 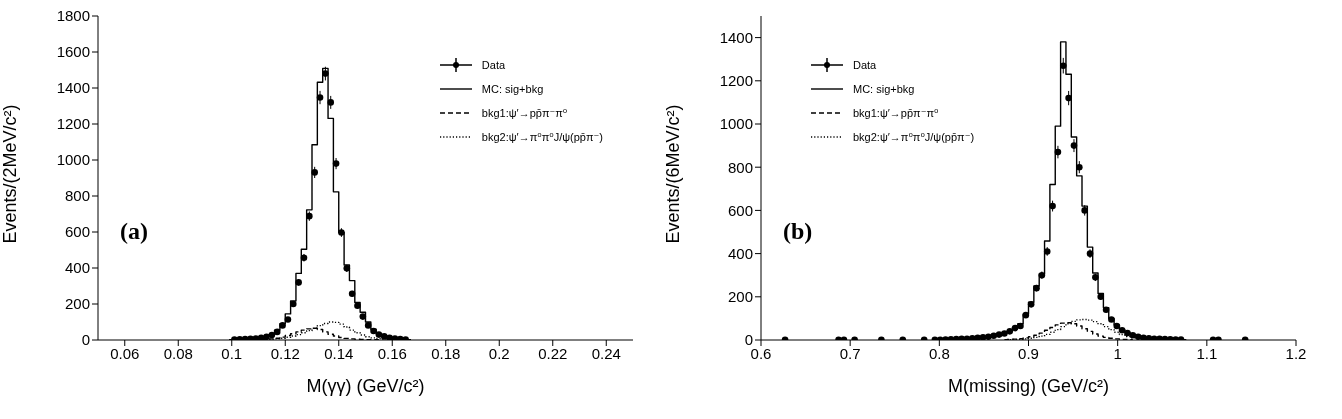 What do you see at coordinates (10, 174) in the screenshot?
I see `y-axis-title: Events/(2MeV/c²)` at bounding box center [10, 174].